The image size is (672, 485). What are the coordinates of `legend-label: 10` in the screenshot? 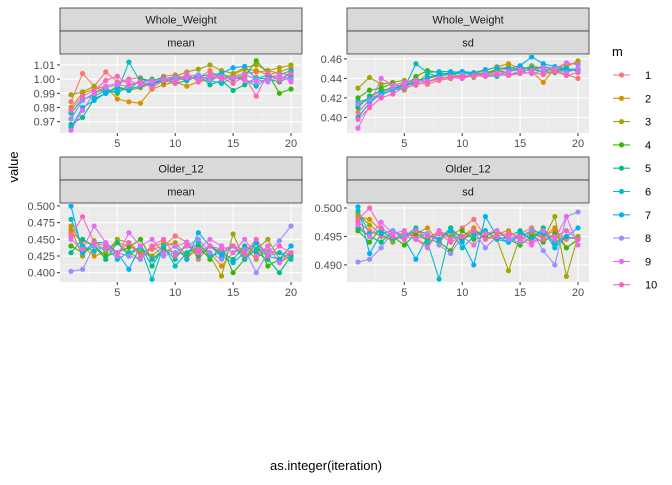 It's located at (651, 286).